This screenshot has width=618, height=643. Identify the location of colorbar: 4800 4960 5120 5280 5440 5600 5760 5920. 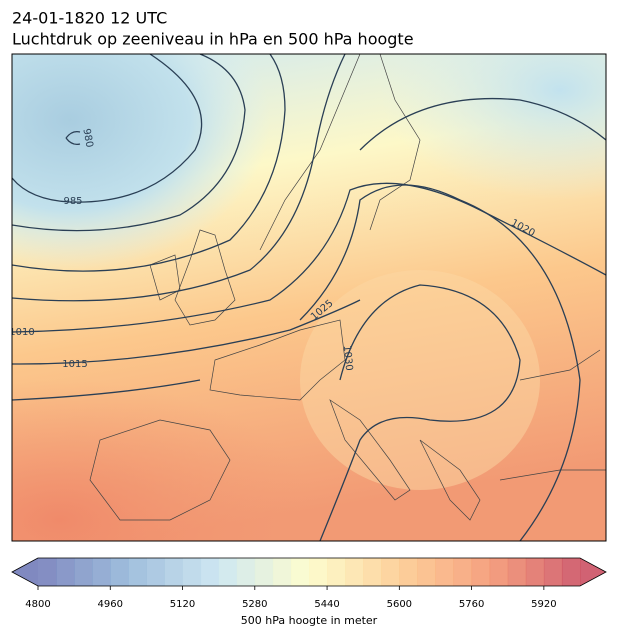
(309, 583).